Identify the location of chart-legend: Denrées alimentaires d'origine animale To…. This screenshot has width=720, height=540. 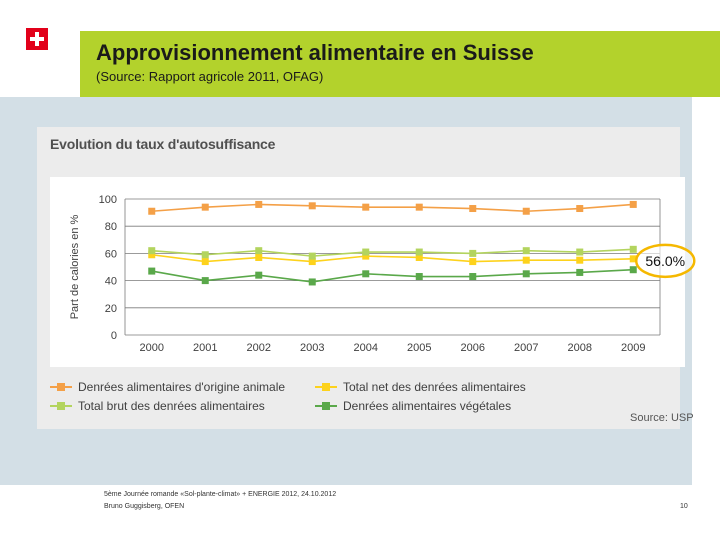
(365, 400).